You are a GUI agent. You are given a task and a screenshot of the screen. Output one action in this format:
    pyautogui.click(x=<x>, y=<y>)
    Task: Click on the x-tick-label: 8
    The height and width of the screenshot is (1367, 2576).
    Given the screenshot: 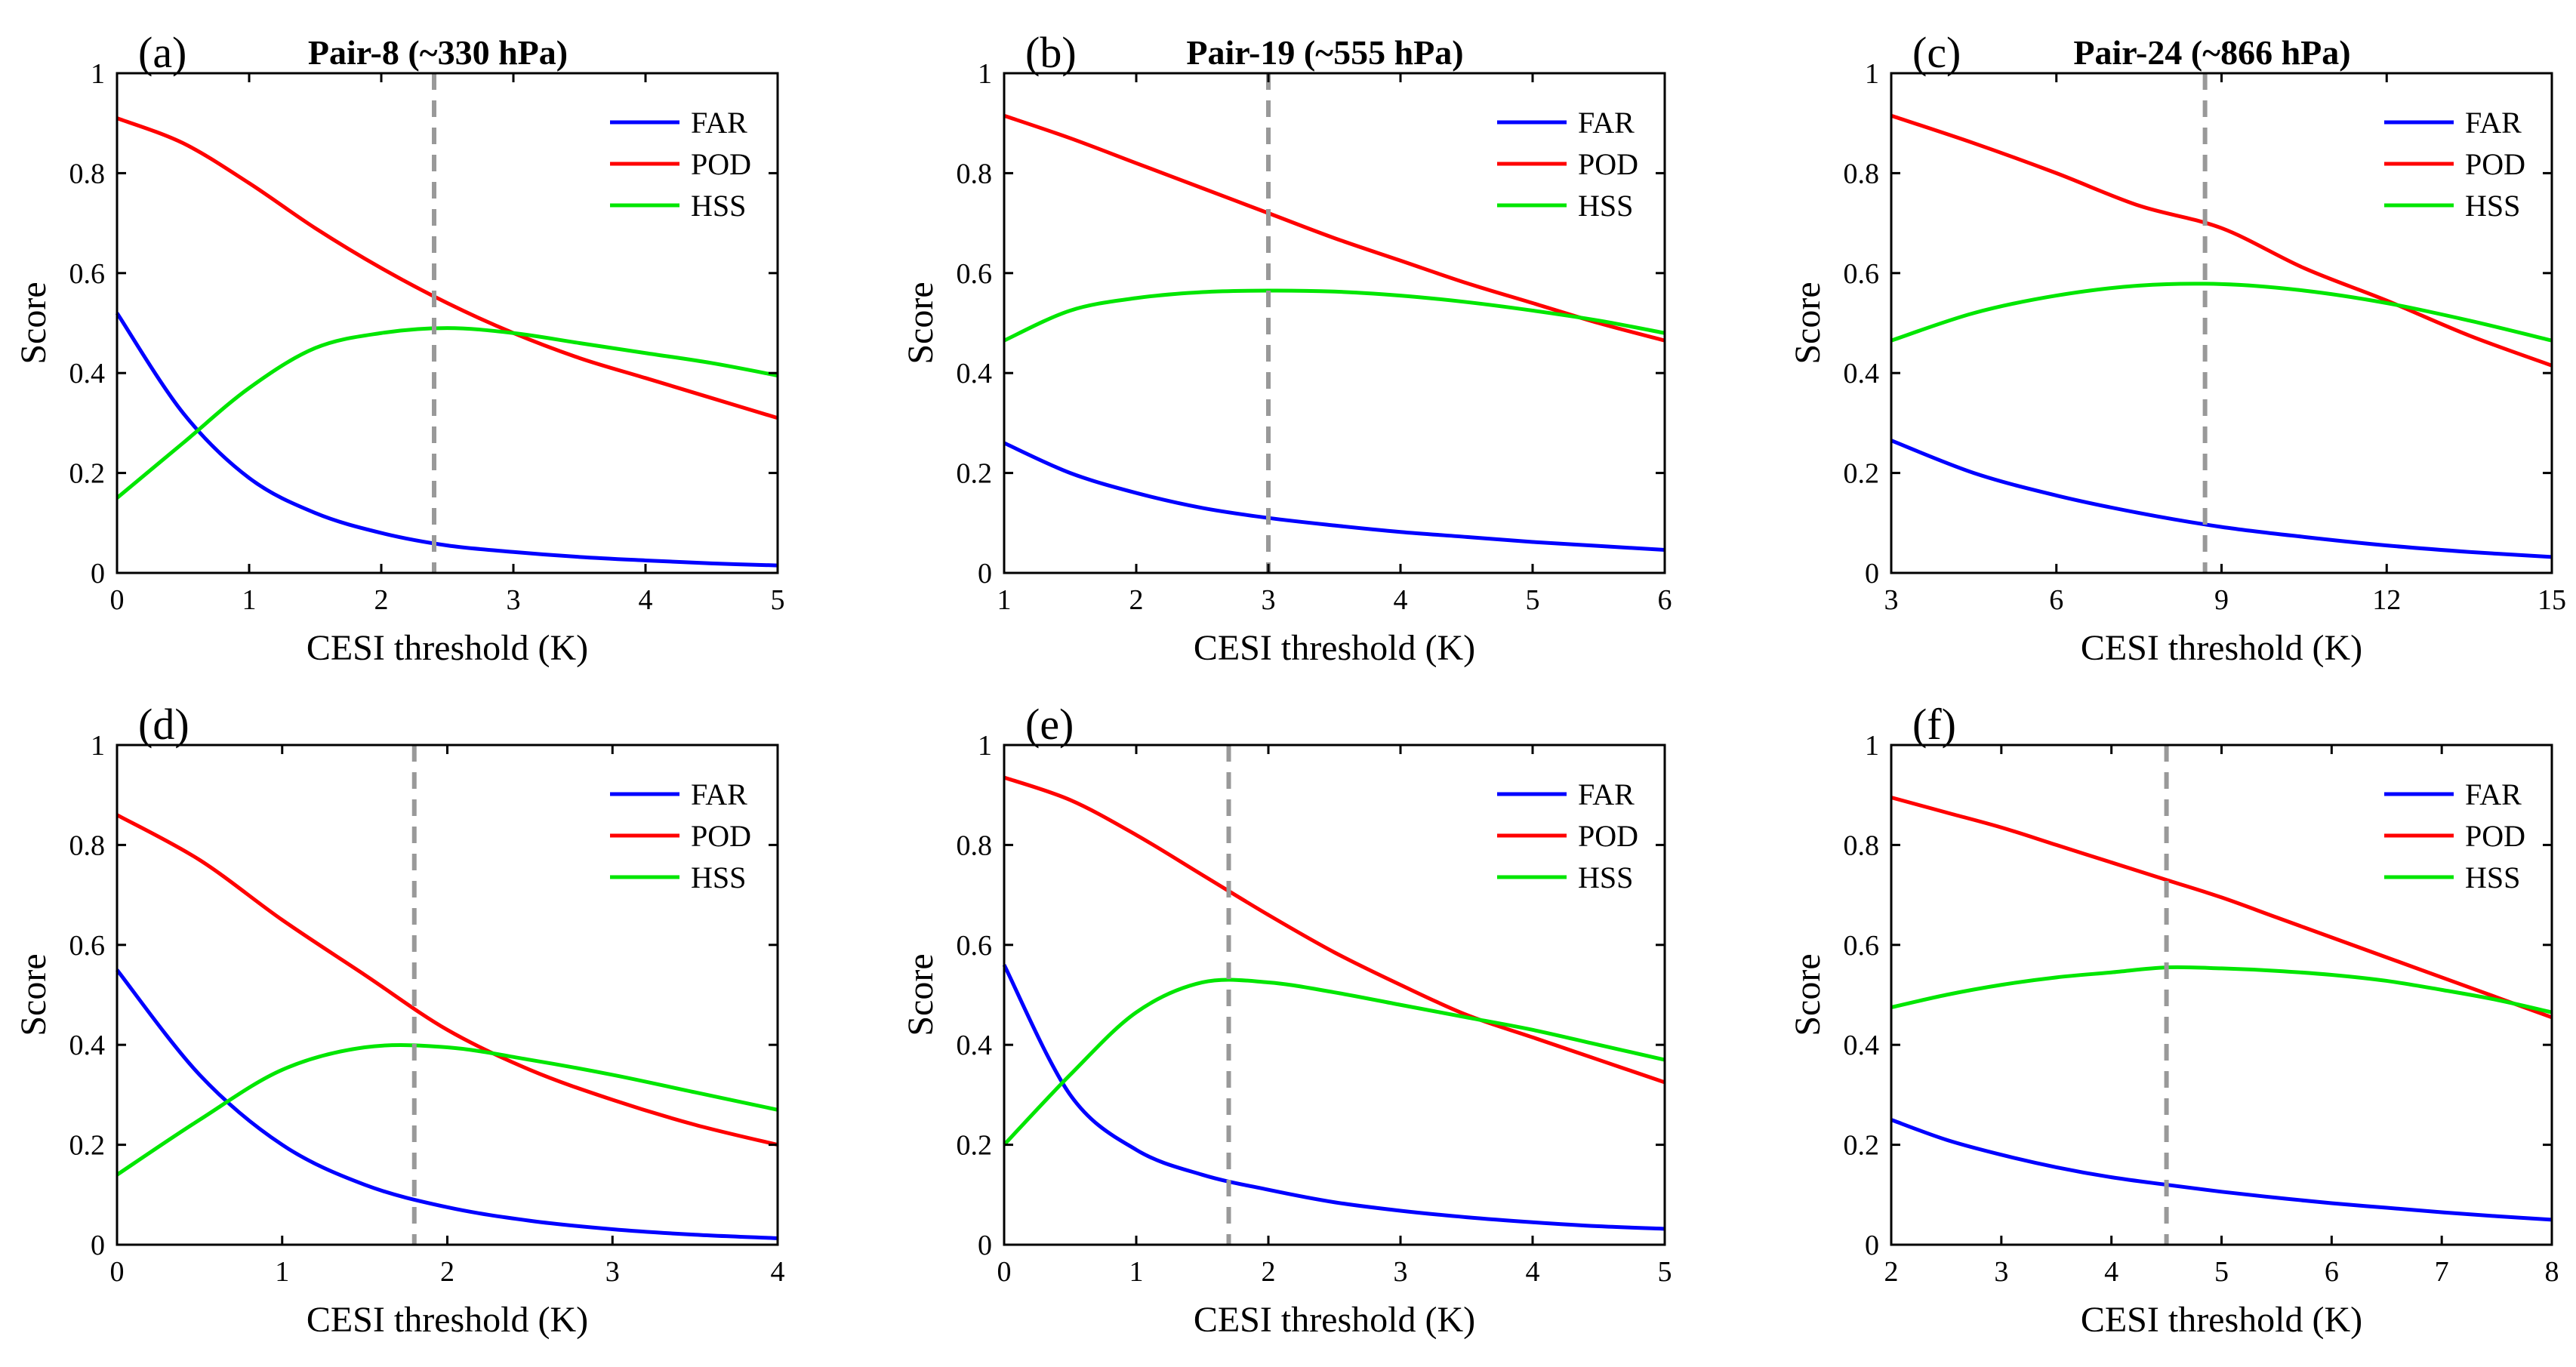 What is the action you would take?
    pyautogui.click(x=2552, y=1272)
    